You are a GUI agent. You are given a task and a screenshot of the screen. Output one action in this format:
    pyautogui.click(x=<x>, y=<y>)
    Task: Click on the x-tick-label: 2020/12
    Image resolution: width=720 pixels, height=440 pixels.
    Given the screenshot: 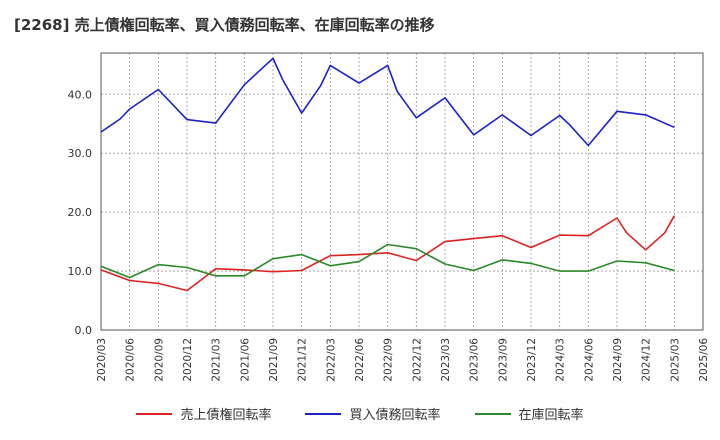 What is the action you would take?
    pyautogui.click(x=188, y=360)
    